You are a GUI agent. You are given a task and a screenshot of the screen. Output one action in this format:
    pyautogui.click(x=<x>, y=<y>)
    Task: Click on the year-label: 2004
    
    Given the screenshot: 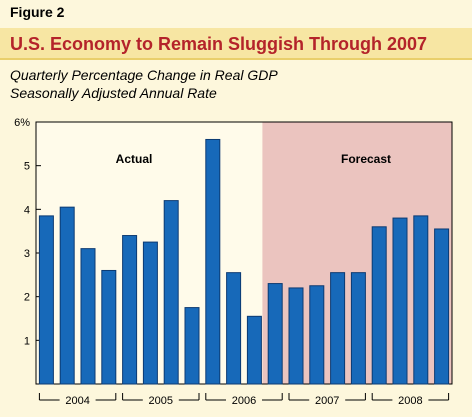 What is the action you would take?
    pyautogui.click(x=77, y=401)
    